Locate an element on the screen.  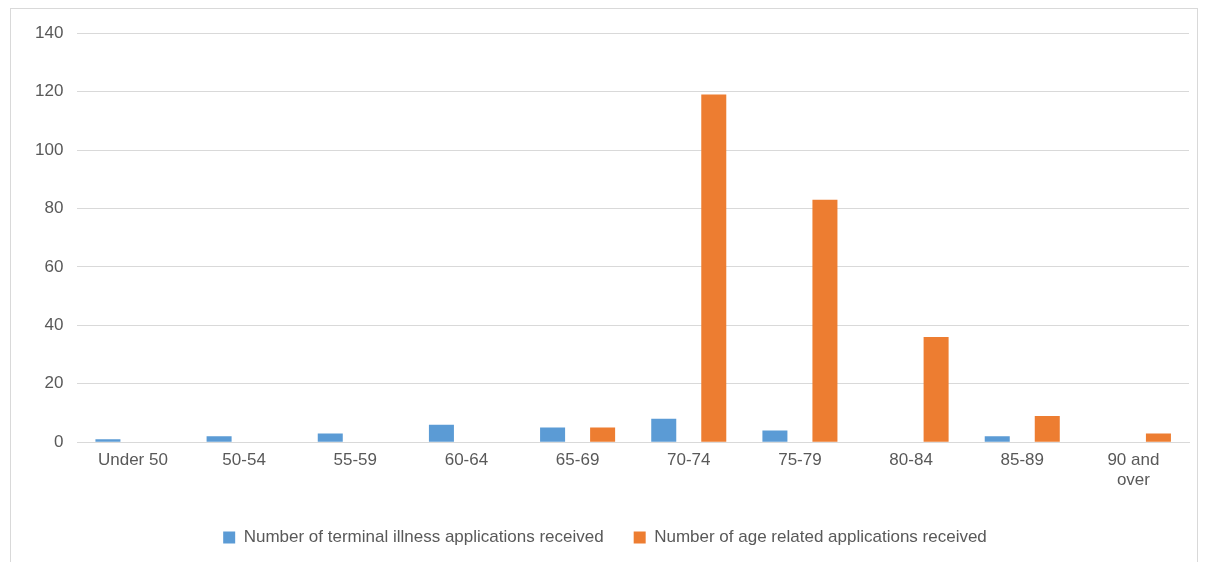
y-tick-label: 40 is located at coordinates (54, 325).